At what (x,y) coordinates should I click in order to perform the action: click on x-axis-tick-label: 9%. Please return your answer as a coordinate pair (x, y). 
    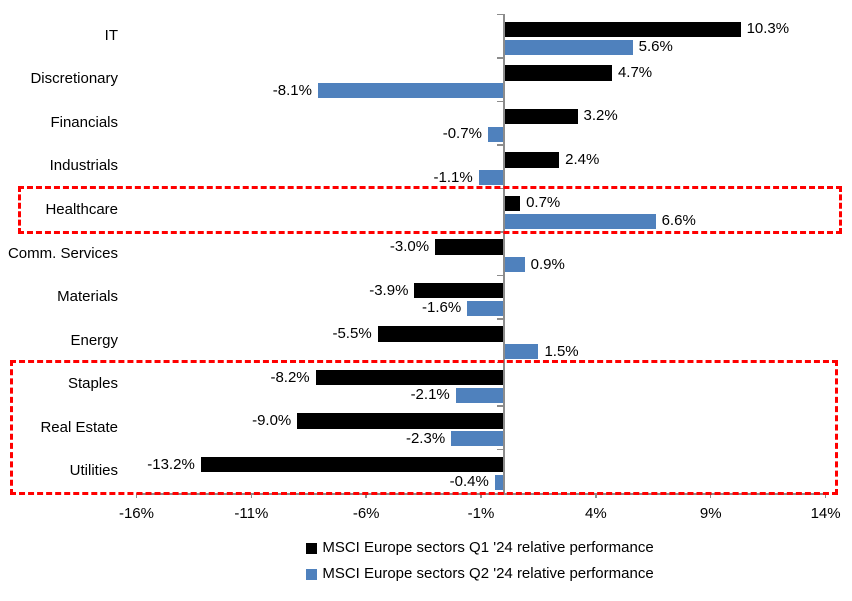
    Looking at the image, I should click on (710, 513).